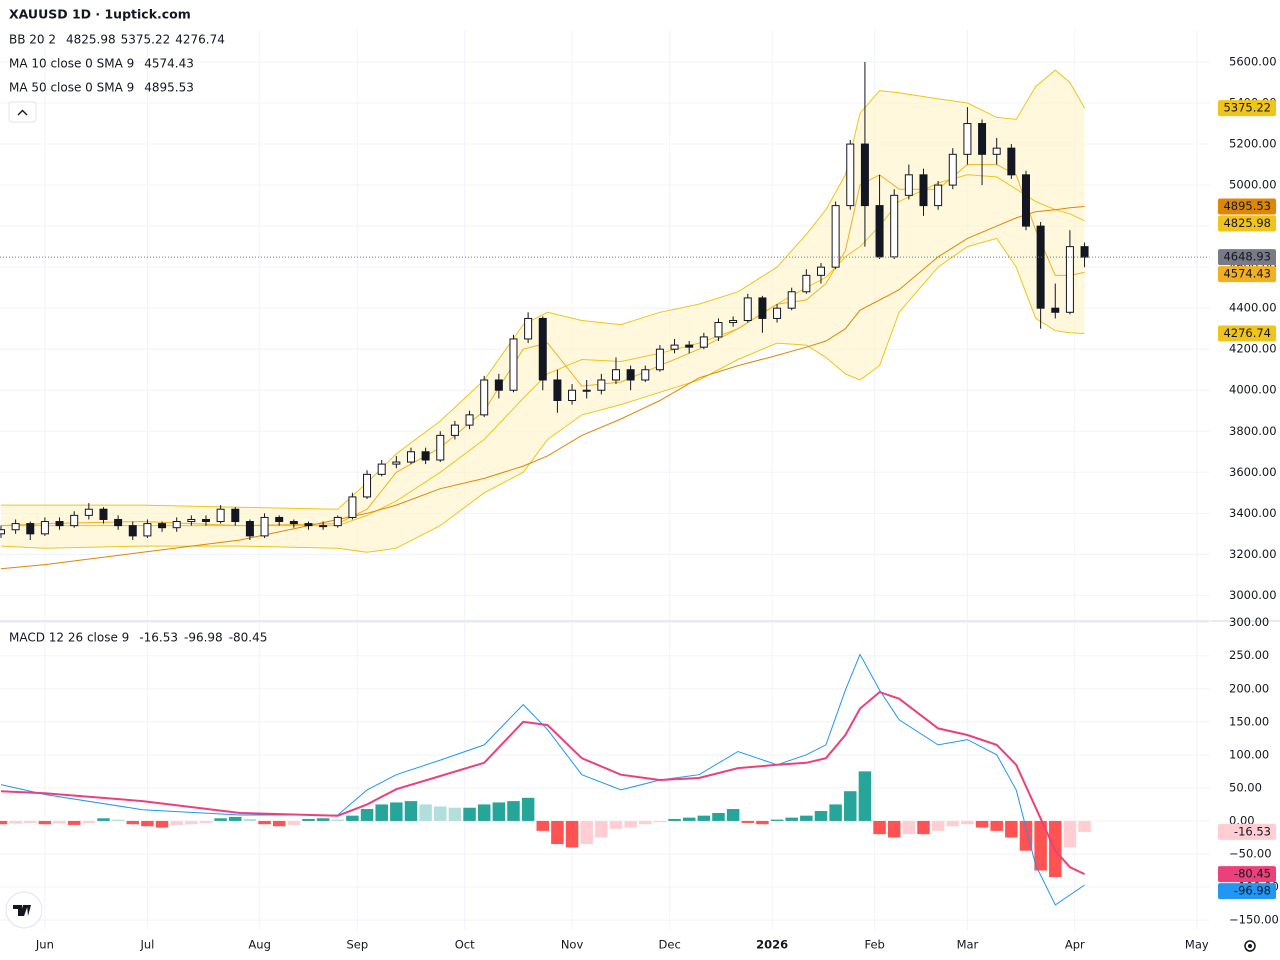  Describe the element at coordinates (1253, 554) in the screenshot. I see `y-tick-label: 3200.00` at that location.